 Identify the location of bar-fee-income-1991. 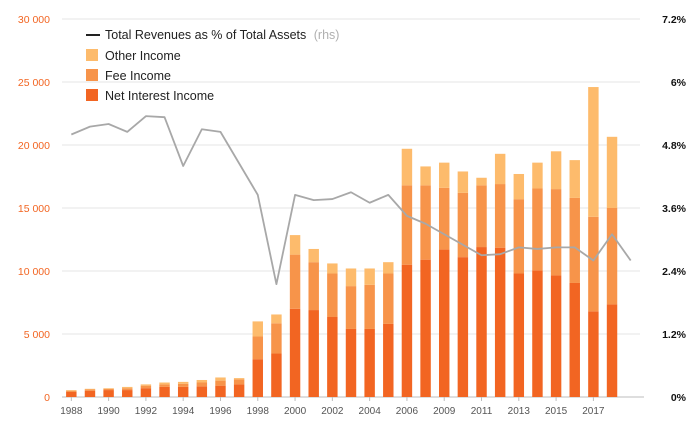
(127, 389).